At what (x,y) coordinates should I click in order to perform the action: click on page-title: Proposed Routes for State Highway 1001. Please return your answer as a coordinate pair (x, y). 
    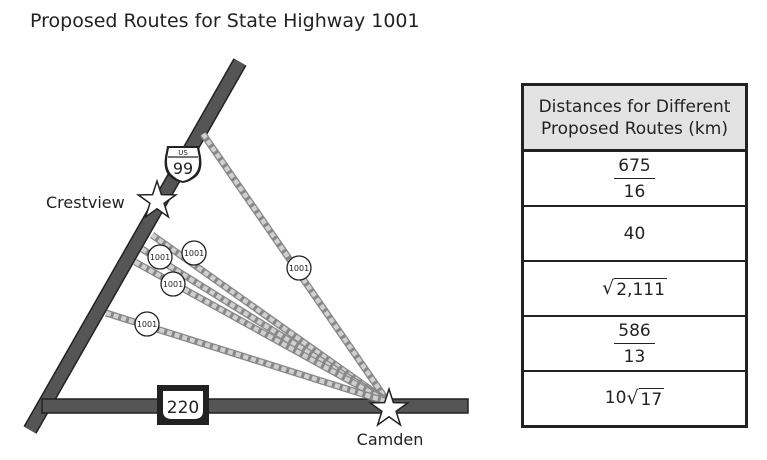
    Looking at the image, I should click on (225, 21).